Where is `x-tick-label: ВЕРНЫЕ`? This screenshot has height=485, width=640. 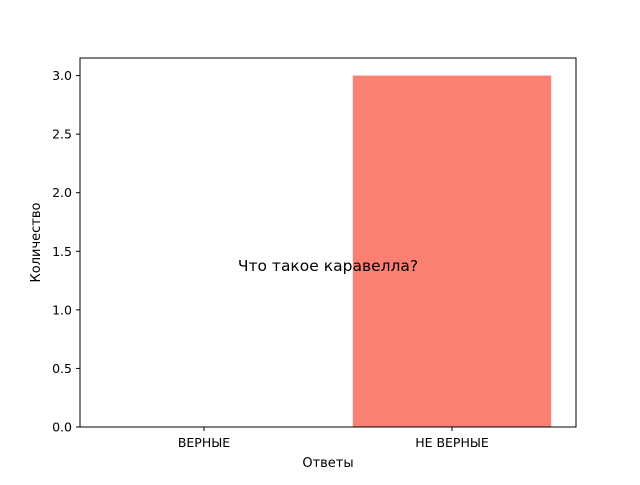 x-tick-label: ВЕРНЫЕ is located at coordinates (204, 442).